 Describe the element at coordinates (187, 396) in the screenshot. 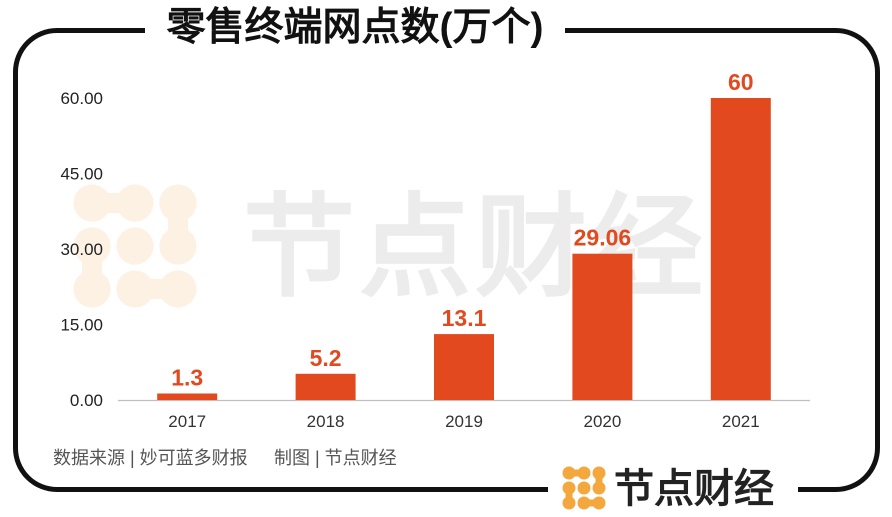

I see `bar-2017` at that location.